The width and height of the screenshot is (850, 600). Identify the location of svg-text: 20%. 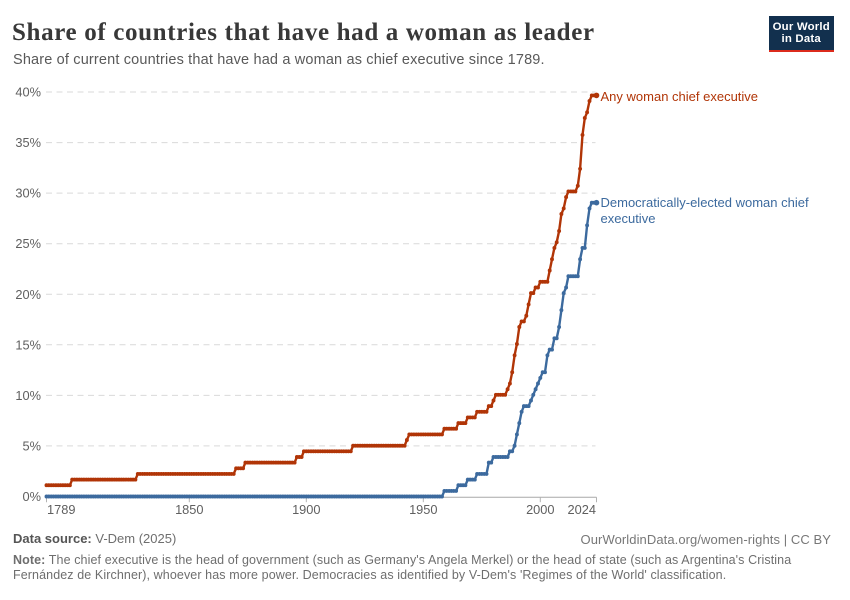
(28, 294).